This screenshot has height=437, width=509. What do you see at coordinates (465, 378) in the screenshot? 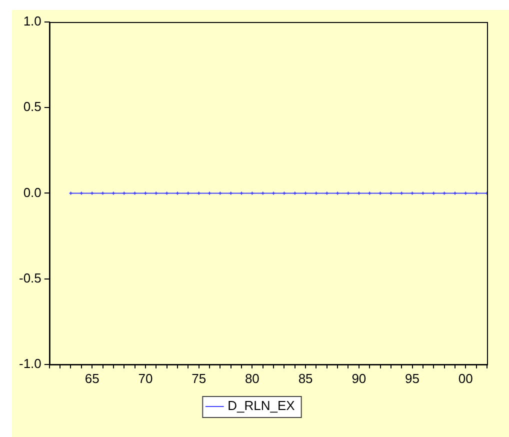
I see `x-tick-label: 00` at bounding box center [465, 378].